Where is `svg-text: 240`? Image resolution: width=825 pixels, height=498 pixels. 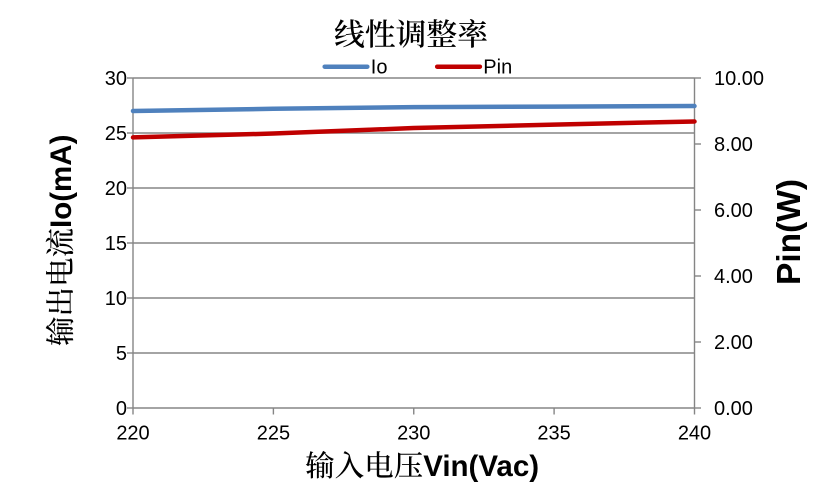 svg-text: 240 is located at coordinates (694, 434).